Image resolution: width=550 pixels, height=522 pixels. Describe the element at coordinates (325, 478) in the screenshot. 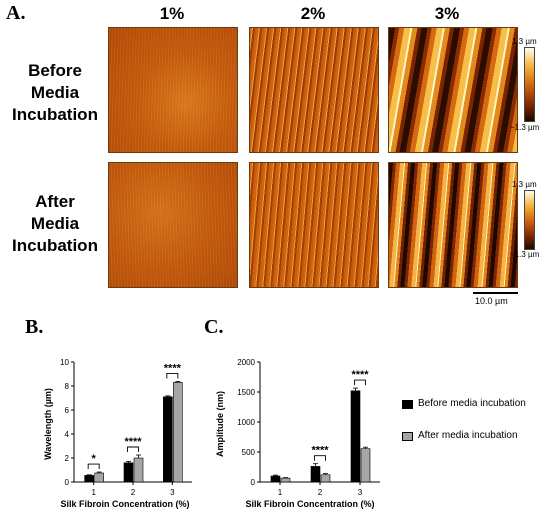

I see `c-bar-2-after` at that location.